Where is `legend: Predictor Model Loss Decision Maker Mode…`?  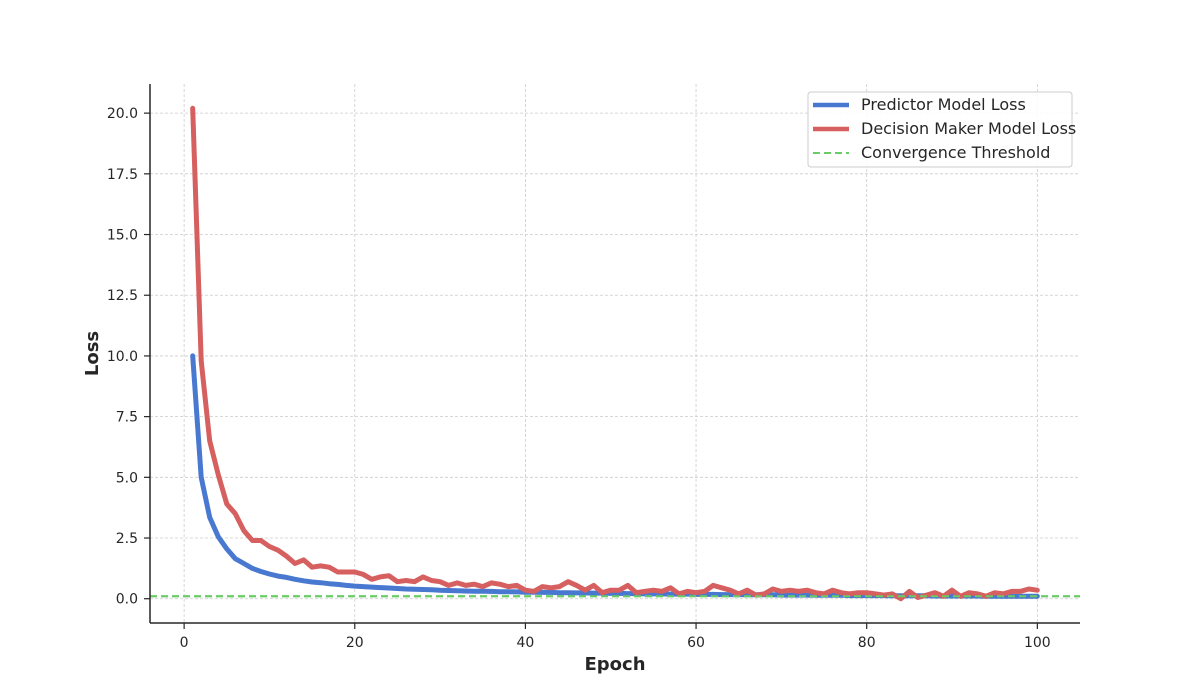 legend: Predictor Model Loss Decision Maker Mode… is located at coordinates (941, 129).